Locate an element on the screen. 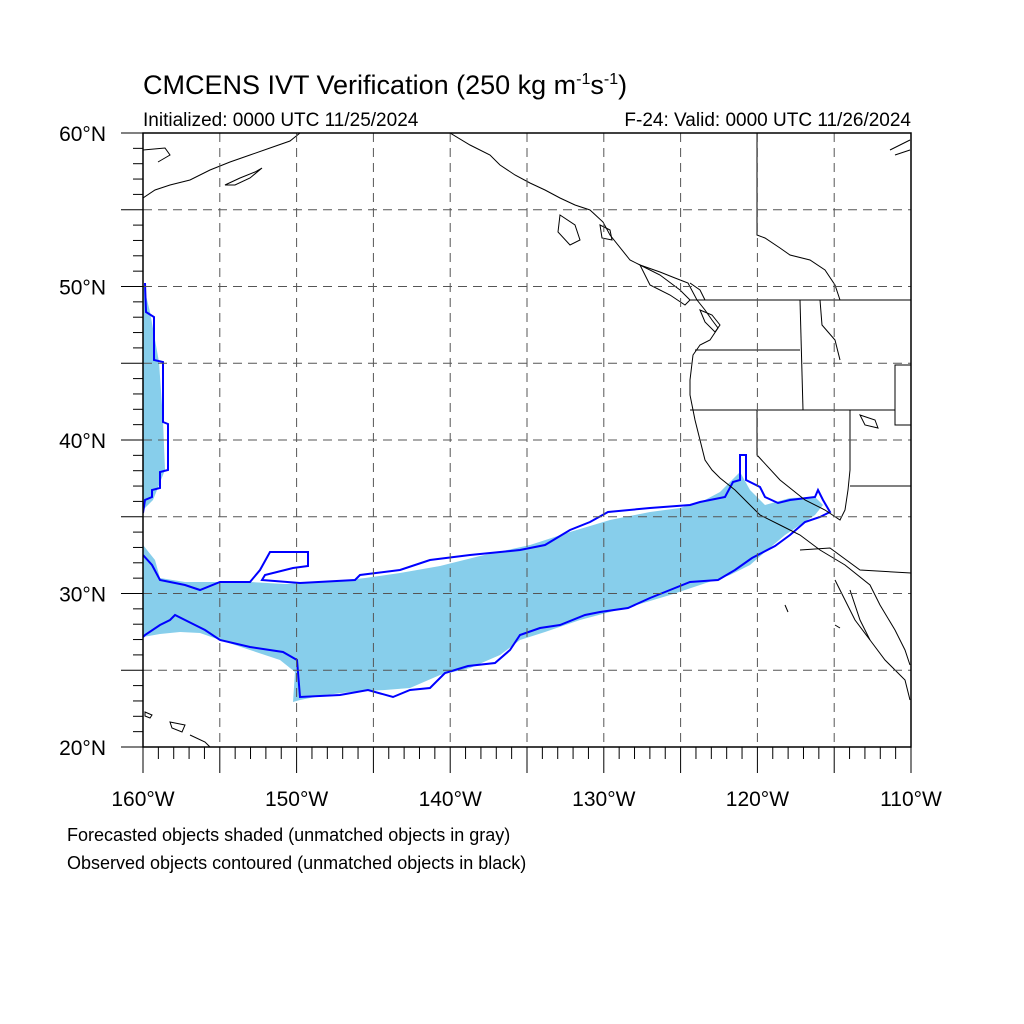 This screenshot has width=1024, height=1024. forecast-object-main-river is located at coordinates (483, 587).